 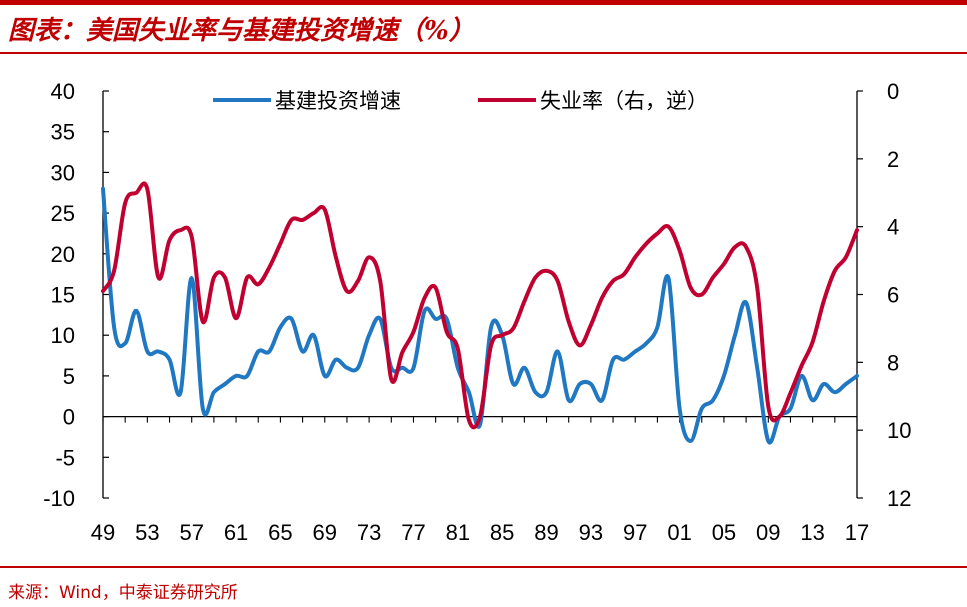 What do you see at coordinates (899, 498) in the screenshot?
I see `right-tick-label: 12` at bounding box center [899, 498].